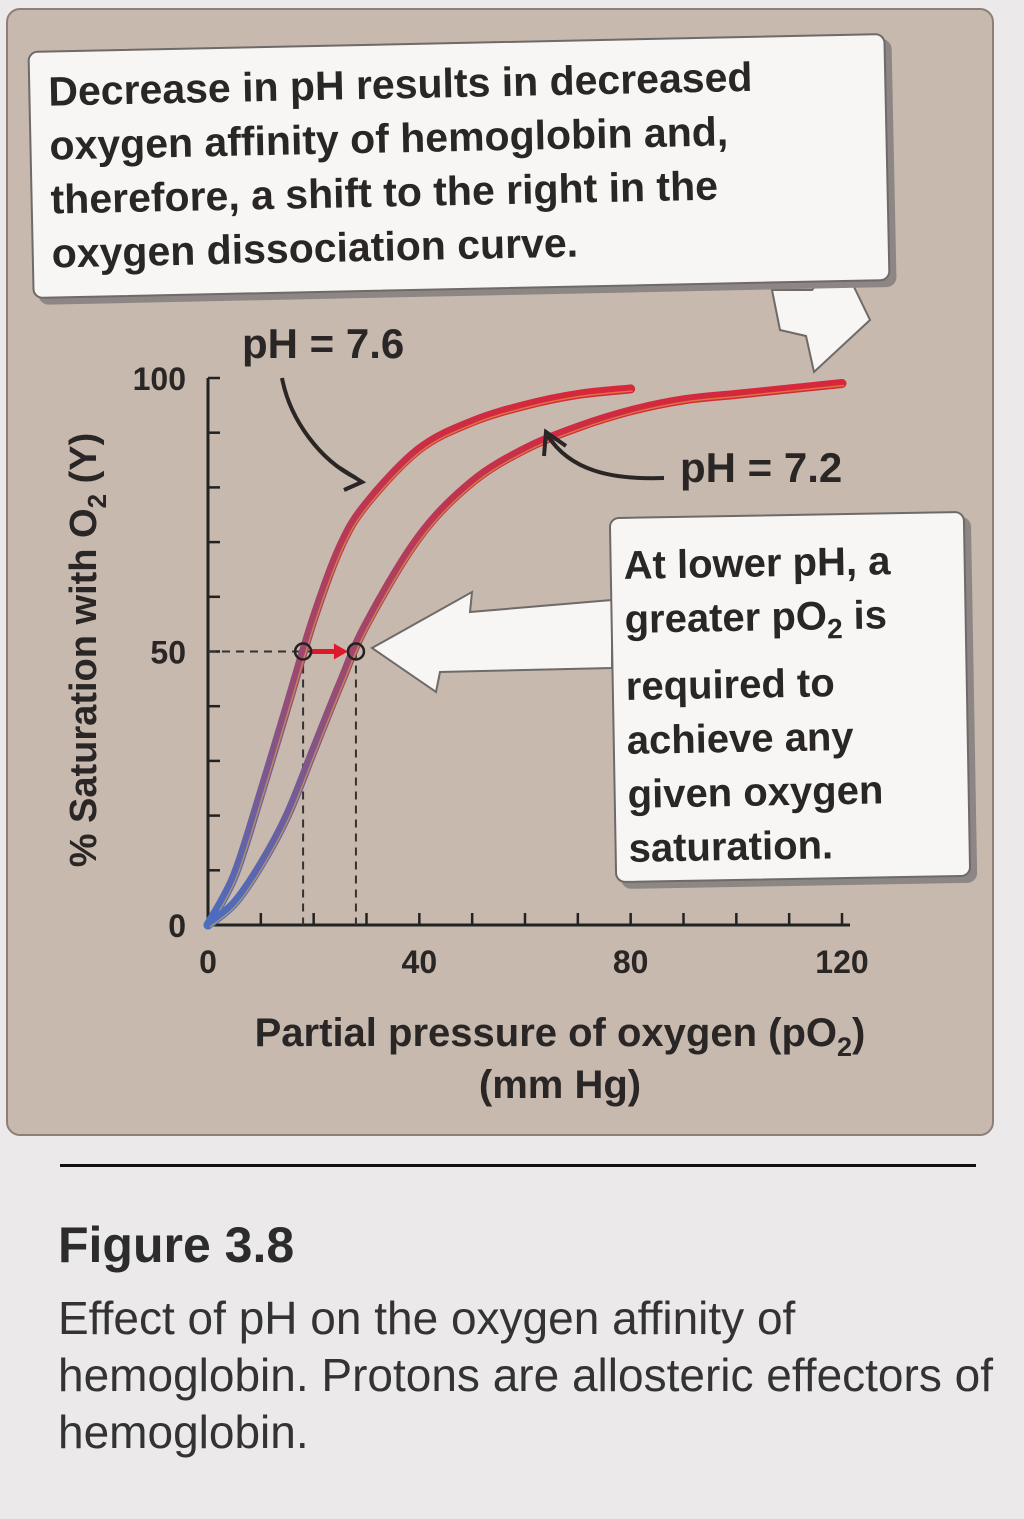  I want to click on caption-rule, so click(518, 1165).